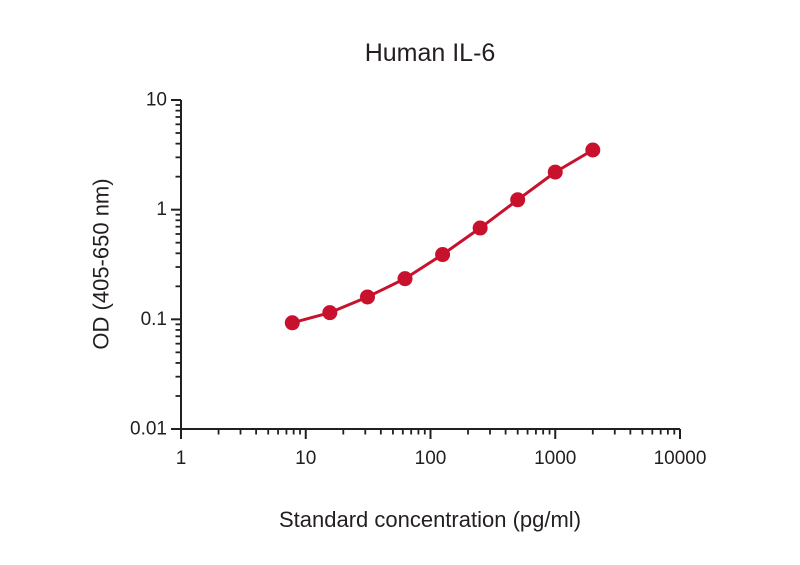 This screenshot has height=565, width=800. What do you see at coordinates (101, 263) in the screenshot?
I see `y-axis-label: OD (405-650 nm)` at bounding box center [101, 263].